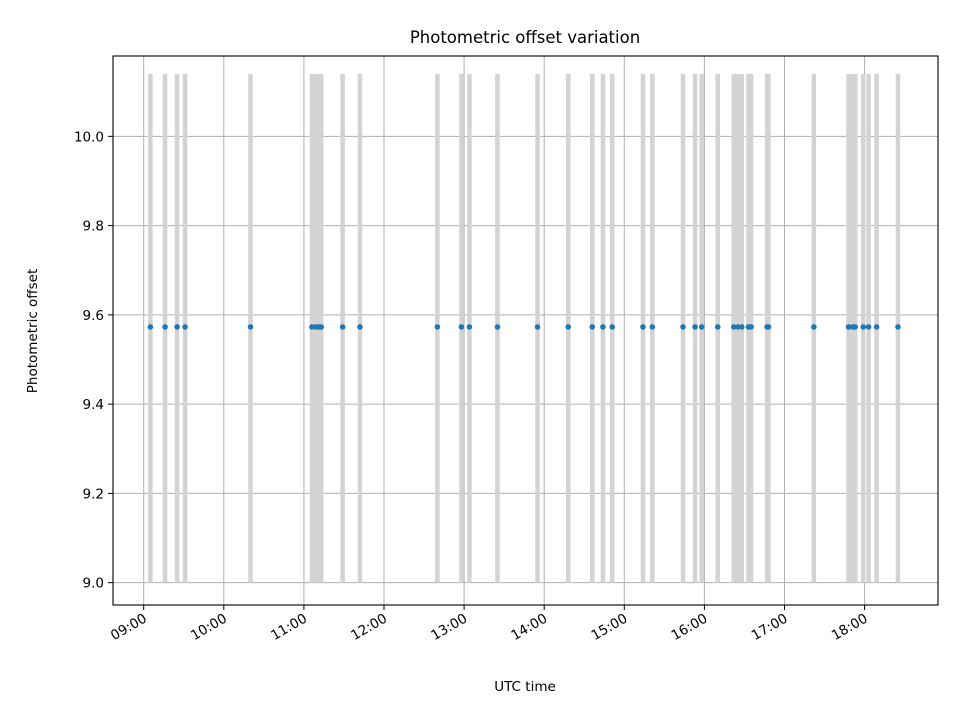 The height and width of the screenshot is (720, 960). I want to click on x-tick-label: 16:00, so click(690, 627).